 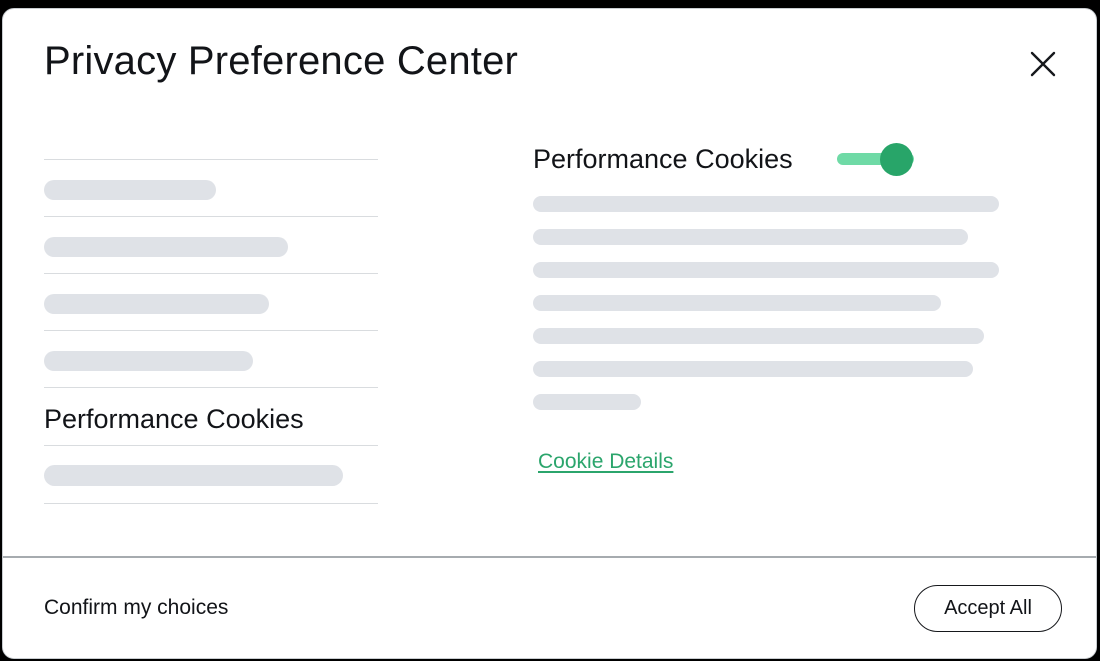 I want to click on accept-all-button: Accept All, so click(x=988, y=608).